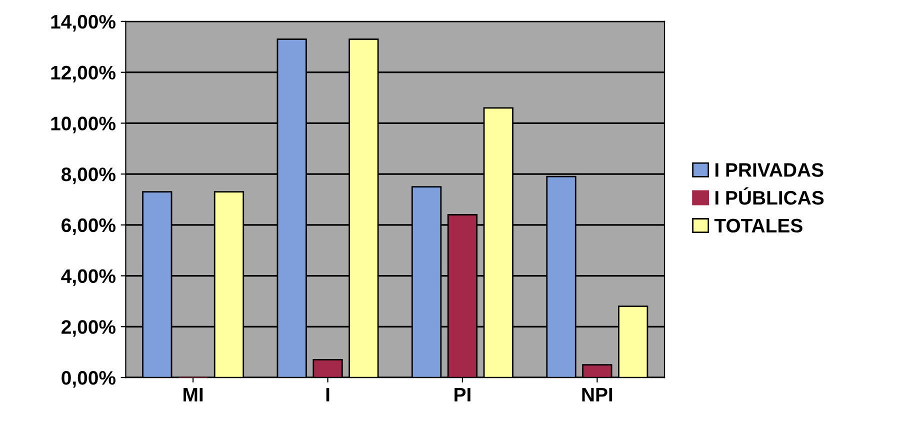 The height and width of the screenshot is (429, 898). I want to click on y-tick-label: 8,00%, so click(88, 176).